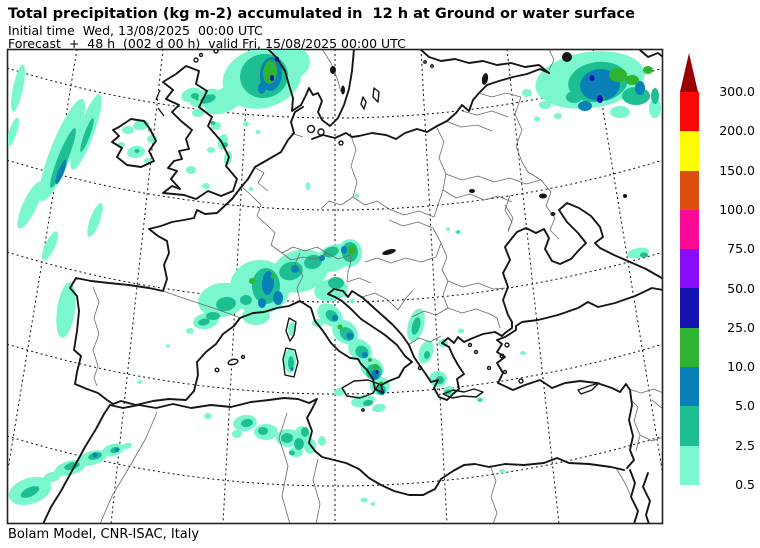 The image size is (760, 548). Describe the element at coordinates (737, 131) in the screenshot. I see `colorbar-tick-label: 200.0` at that location.